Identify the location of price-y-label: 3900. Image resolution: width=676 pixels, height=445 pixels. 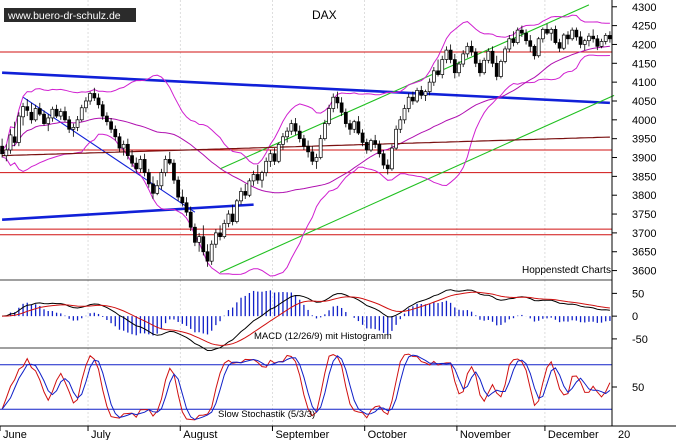
(644, 159).